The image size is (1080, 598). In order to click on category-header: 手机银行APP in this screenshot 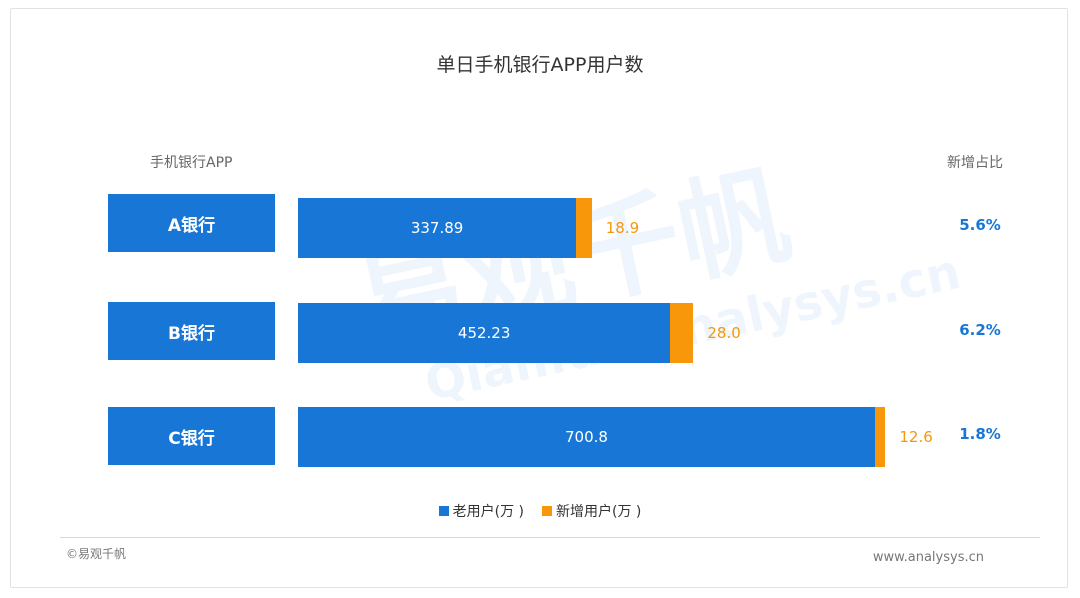, I will do `click(191, 163)`.